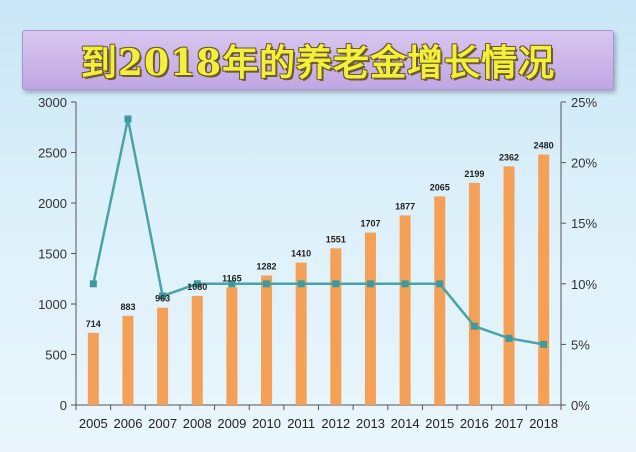  Describe the element at coordinates (197, 423) in the screenshot. I see `x-tick-label: 2008` at that location.